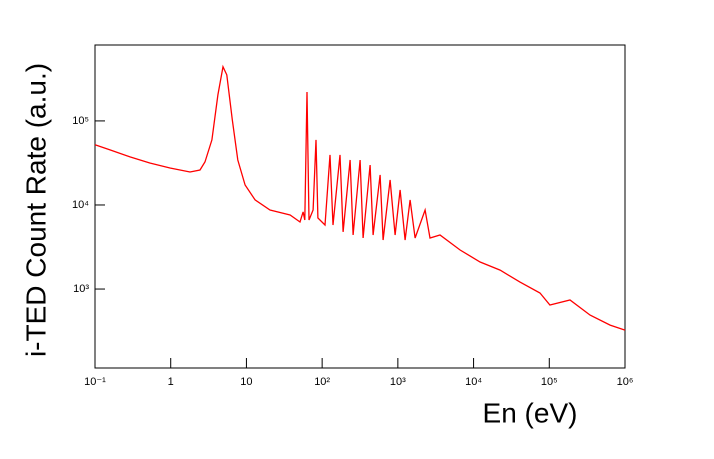 This screenshot has width=714, height=459. I want to click on x-tick-label: 10⁵, so click(549, 382).